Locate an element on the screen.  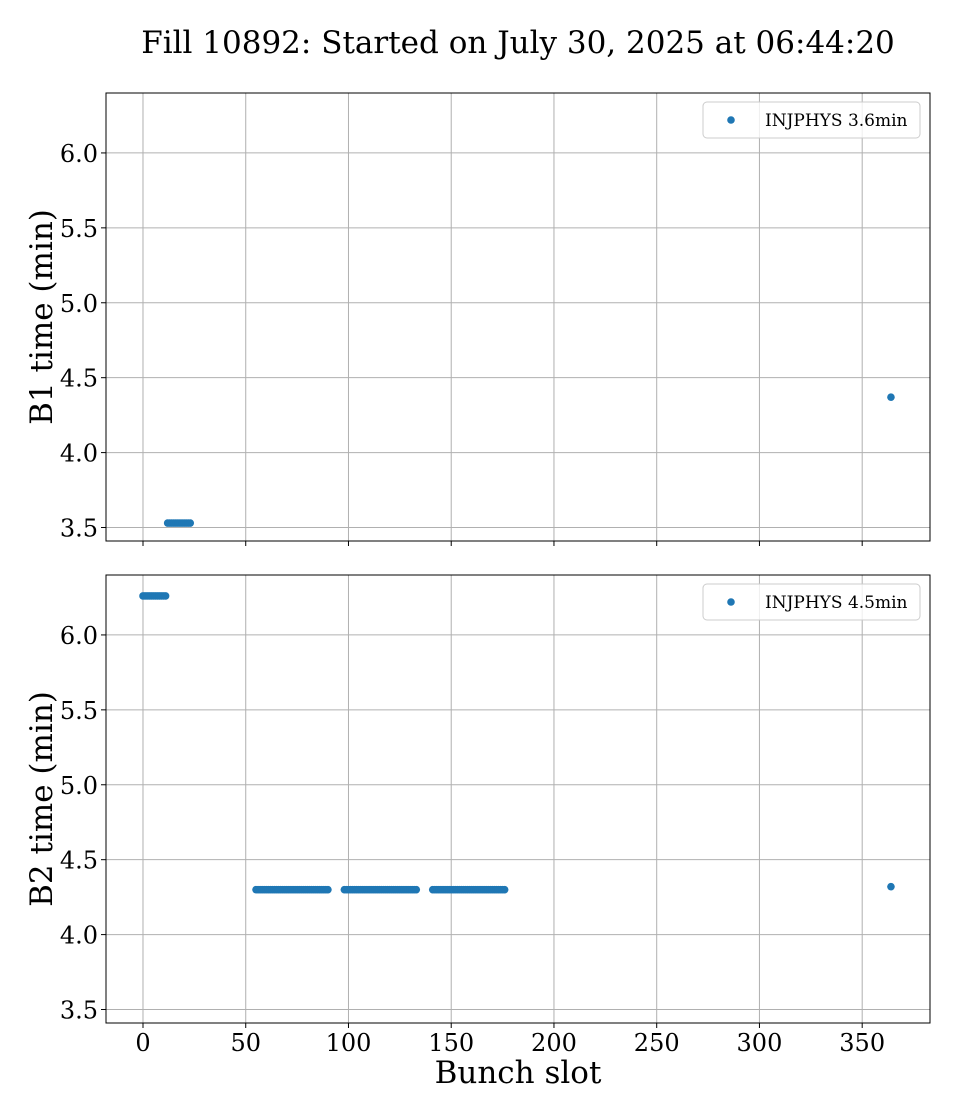
legend-b2: INJPHYS 4.5min is located at coordinates (811, 602).